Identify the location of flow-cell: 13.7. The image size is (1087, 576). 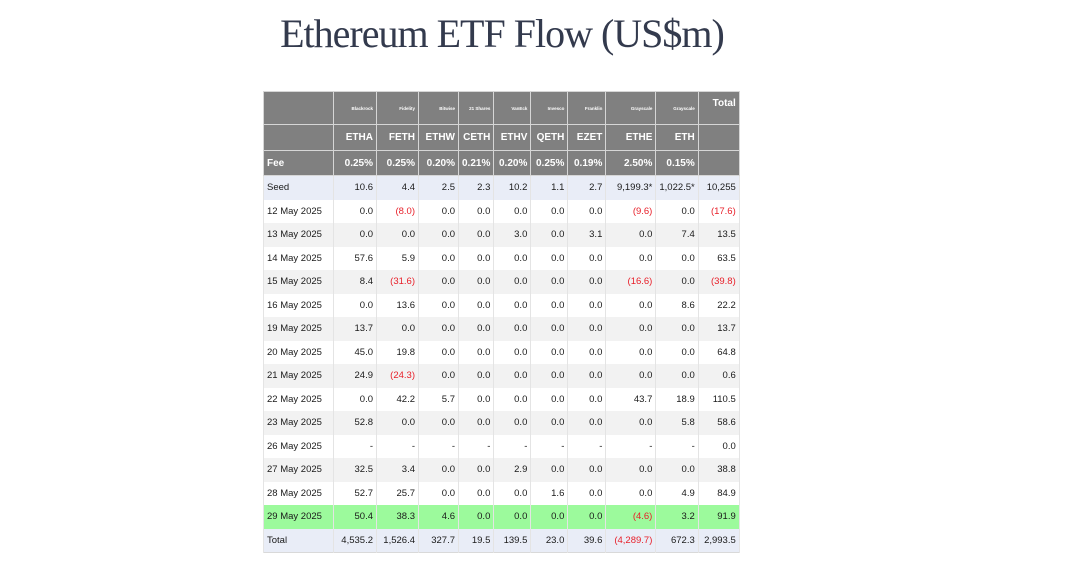
(355, 329).